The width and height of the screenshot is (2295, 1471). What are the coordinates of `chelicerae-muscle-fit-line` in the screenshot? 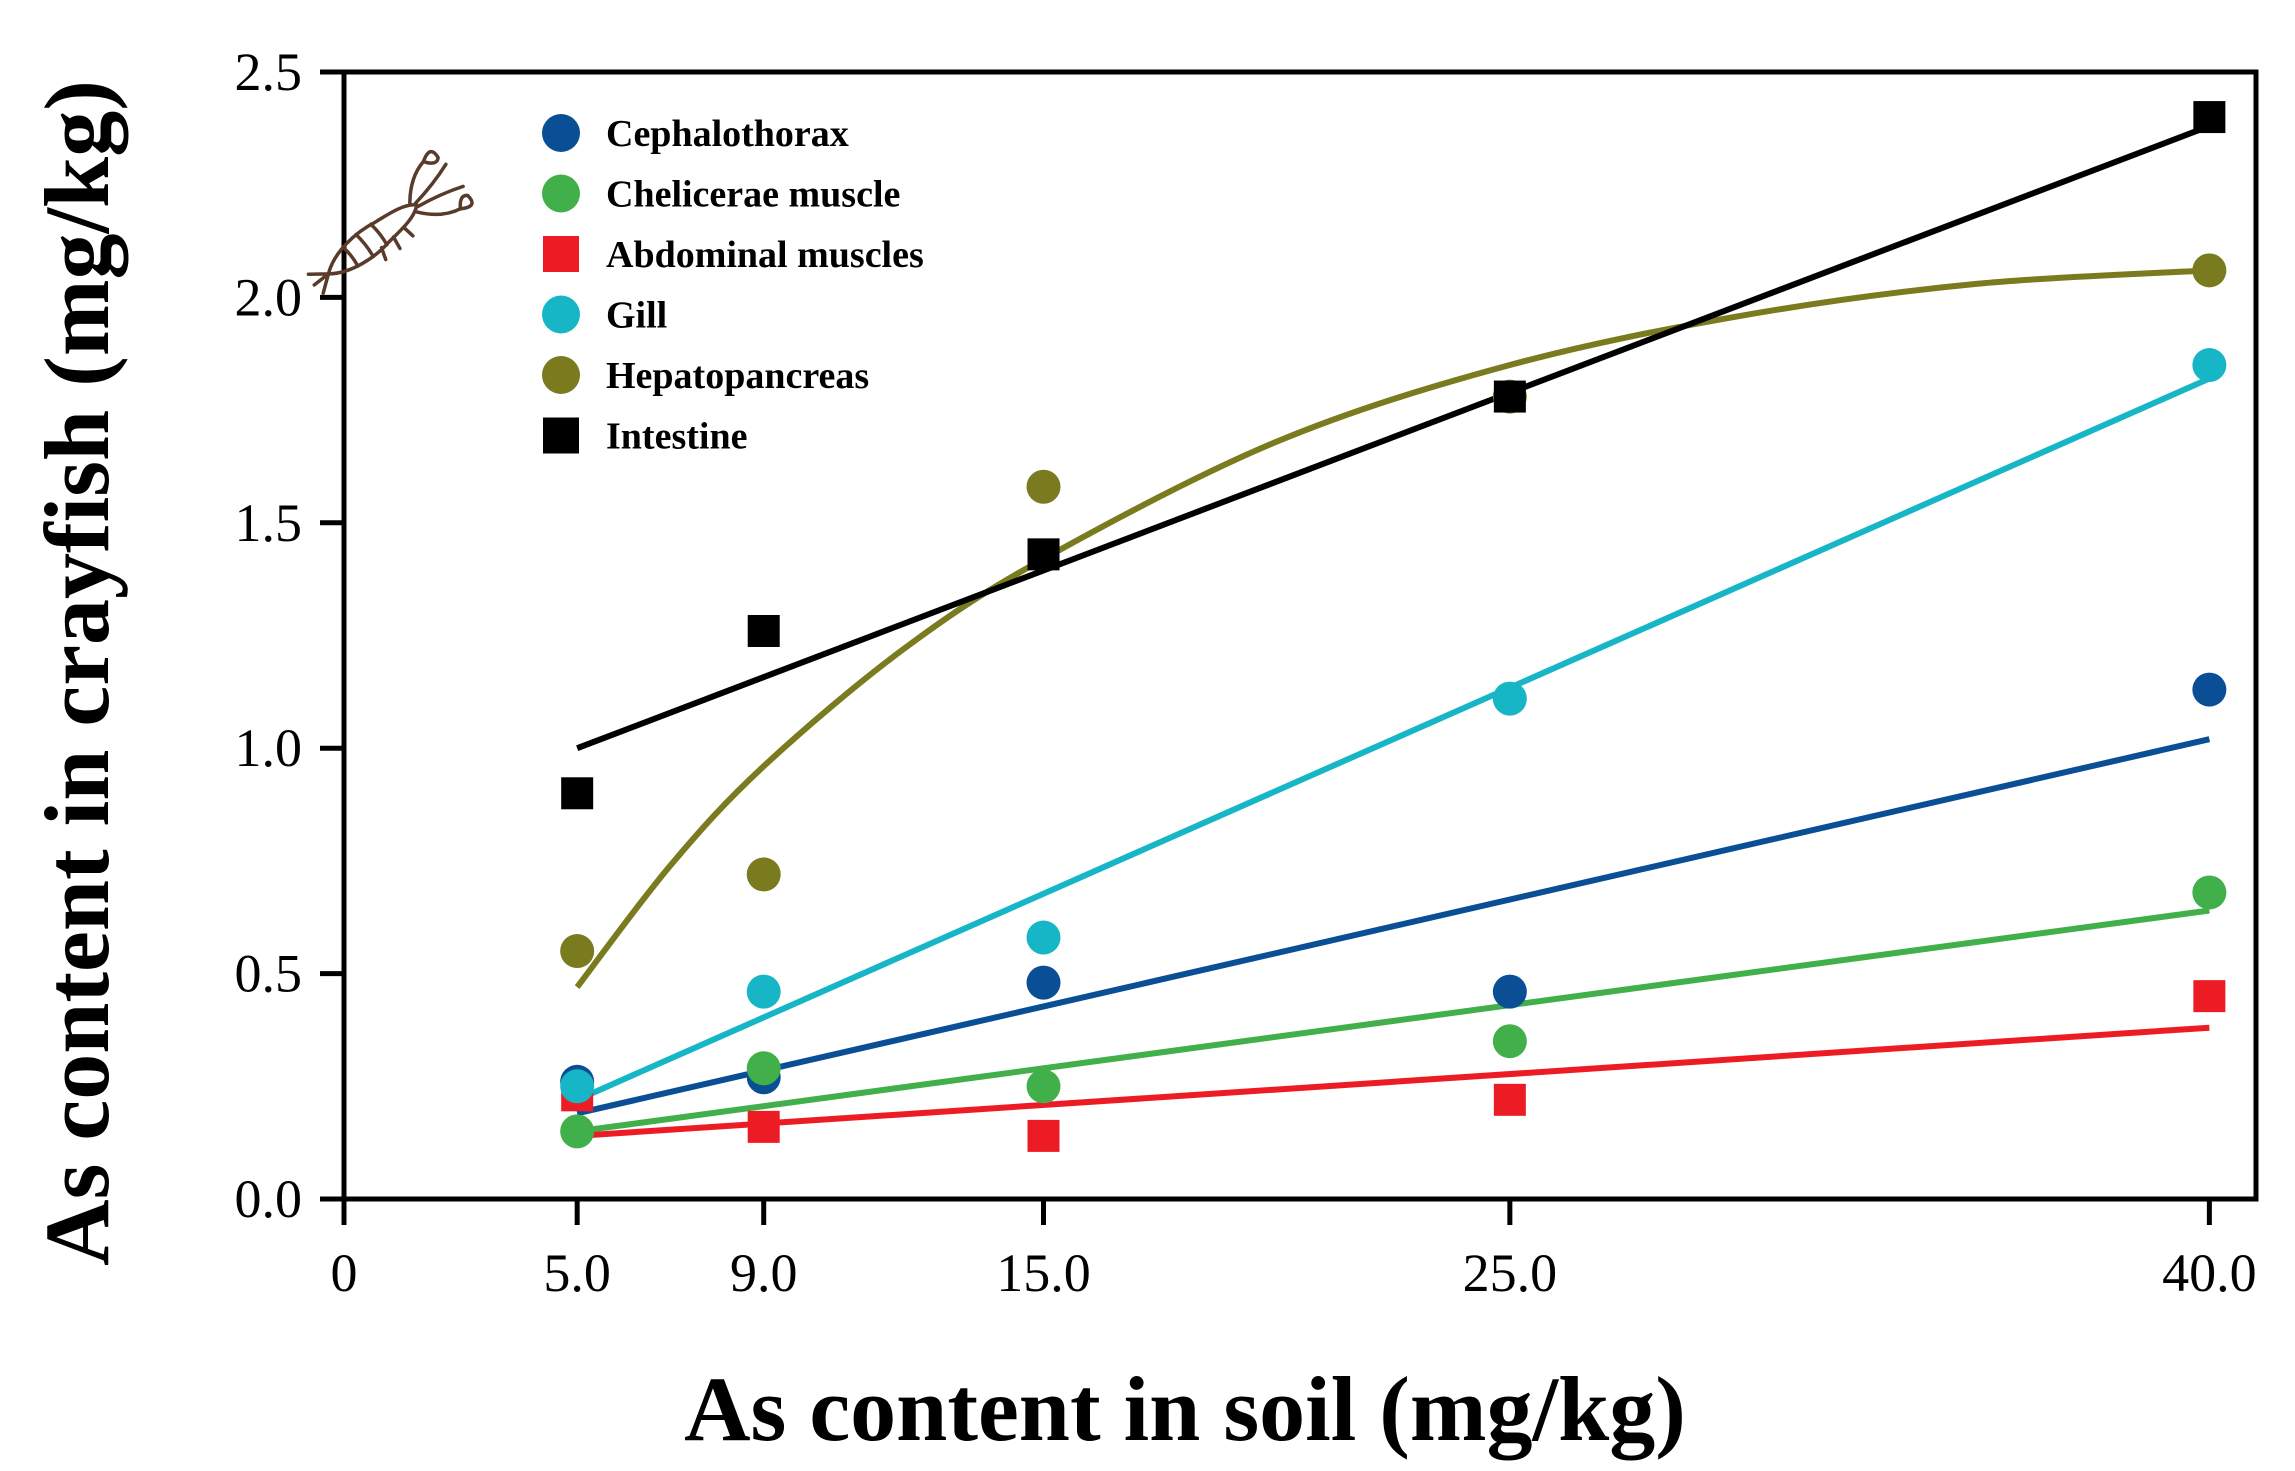 It's located at (1393, 1021).